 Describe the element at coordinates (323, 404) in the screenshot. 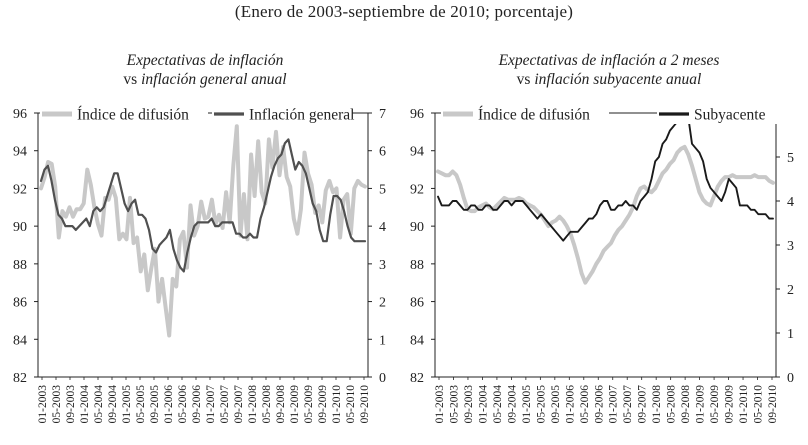

I see `left-x-tick-label: 09-2009` at that location.